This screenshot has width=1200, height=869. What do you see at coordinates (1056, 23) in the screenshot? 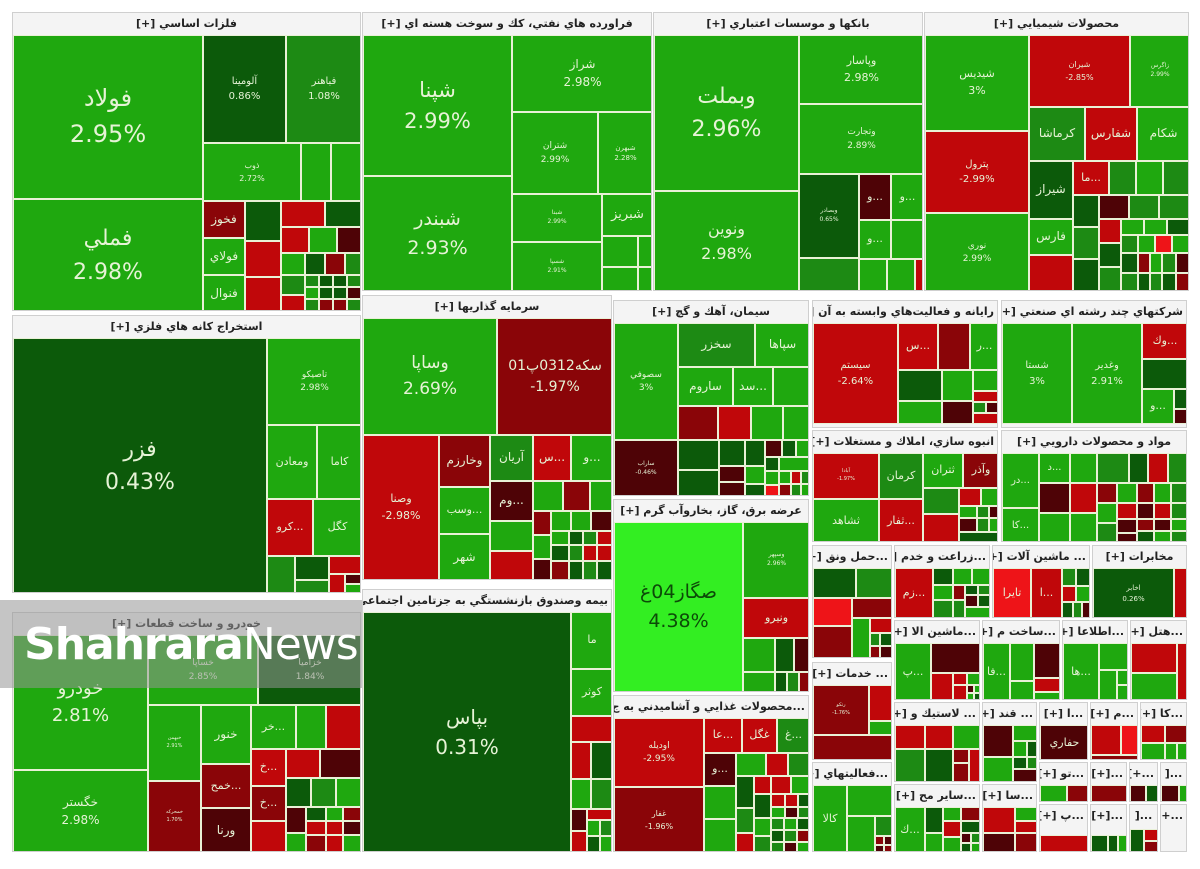
I see `sector-title: محصولات شيميايي [+]` at bounding box center [1056, 23].